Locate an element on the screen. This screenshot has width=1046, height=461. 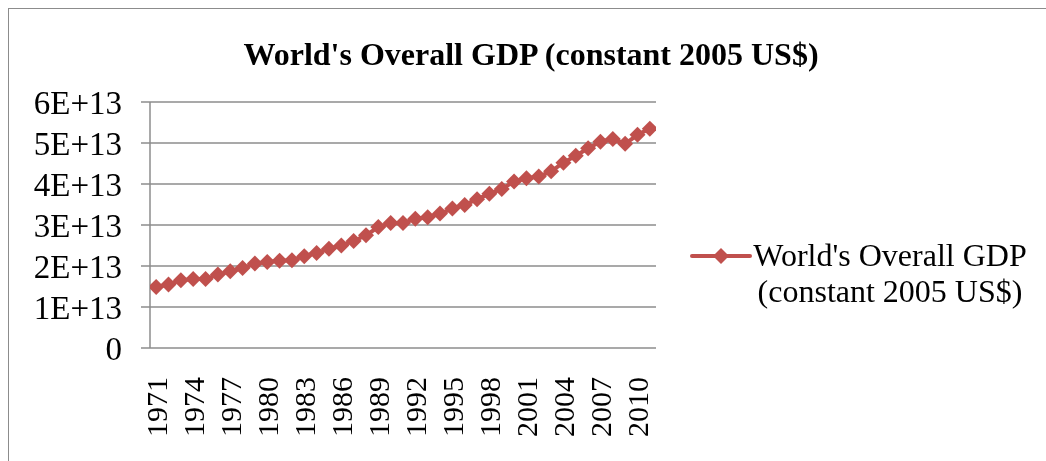
chart-title: World's Overall GDP (constant 2005 US$) is located at coordinates (531, 54).